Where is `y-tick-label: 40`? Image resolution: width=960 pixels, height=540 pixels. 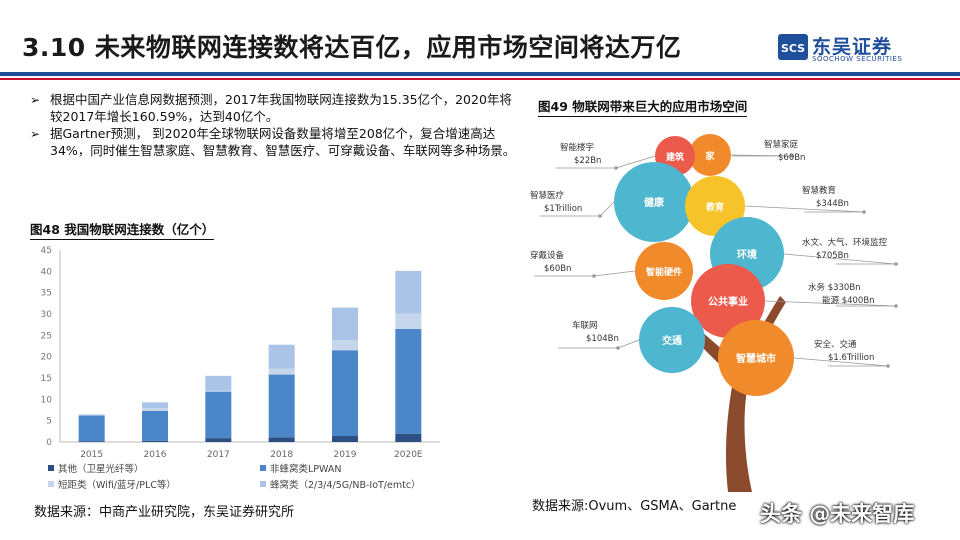 y-tick-label: 40 is located at coordinates (47, 272).